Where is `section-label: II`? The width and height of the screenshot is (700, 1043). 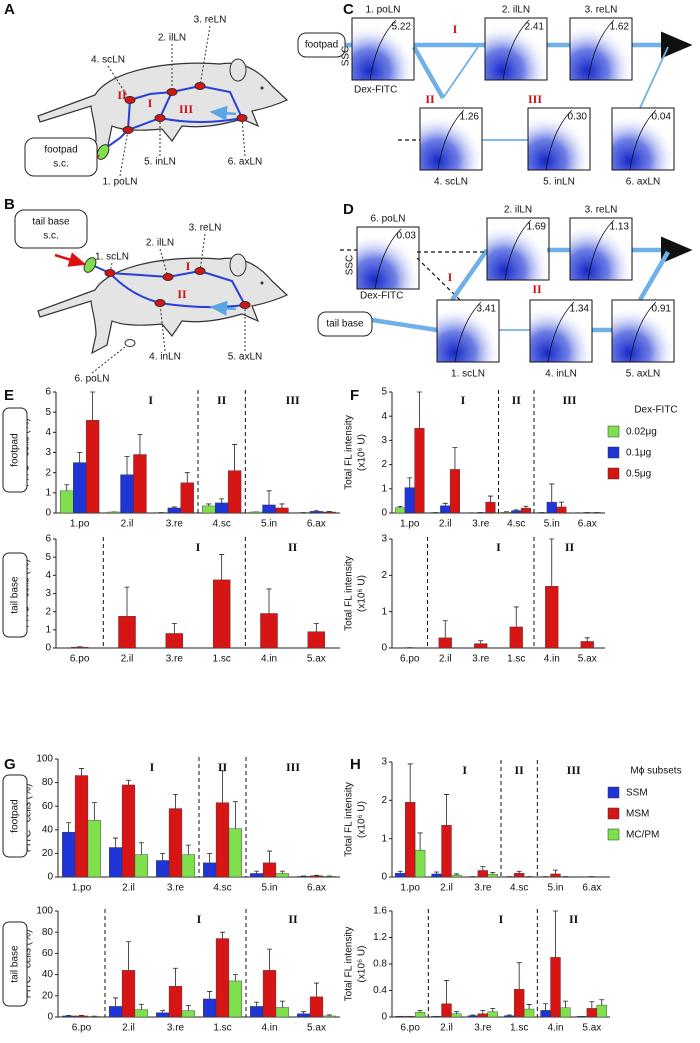 section-label: II is located at coordinates (574, 919).